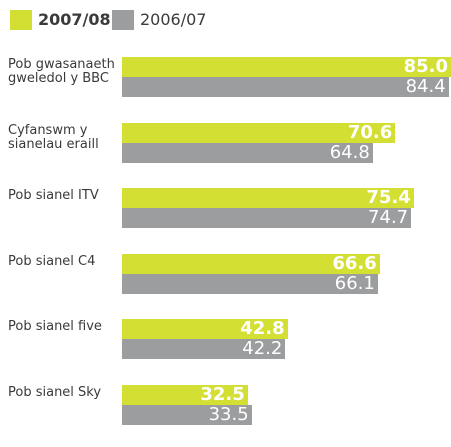 This screenshot has width=451, height=447. I want to click on value-label: 33.5, so click(228, 414).